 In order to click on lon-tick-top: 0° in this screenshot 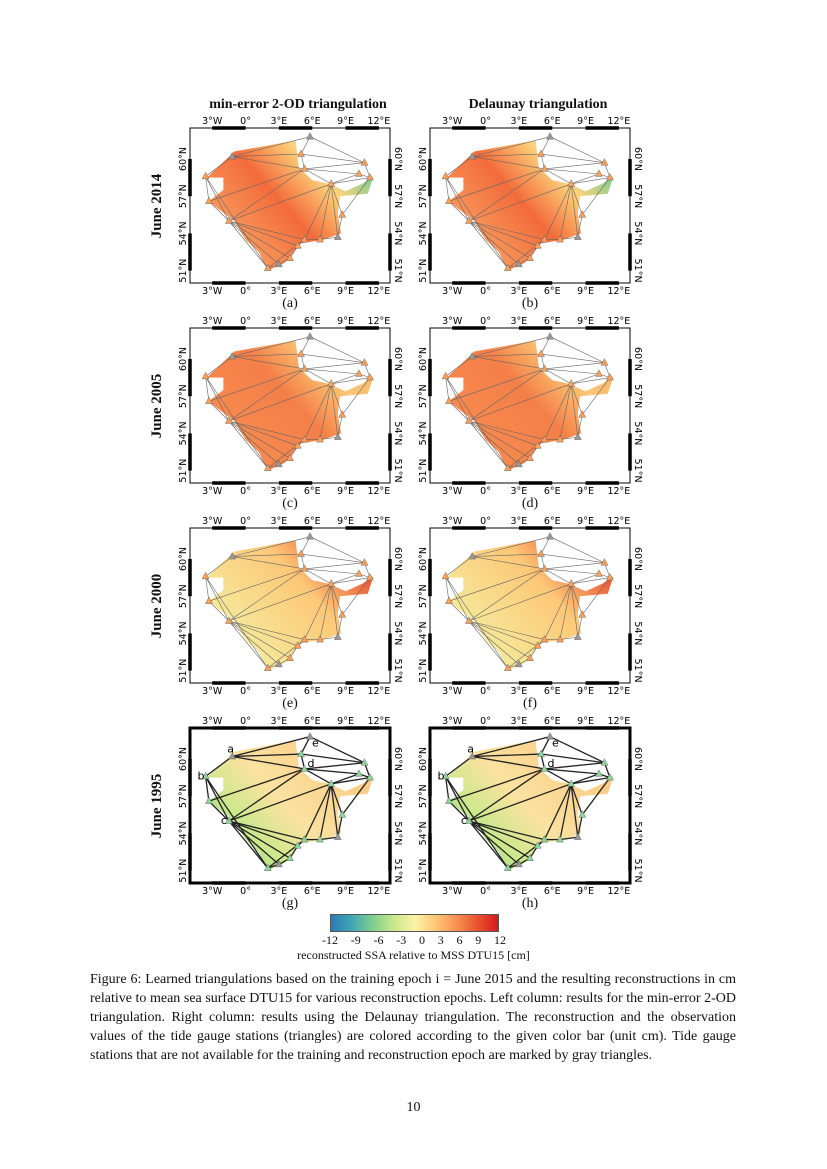, I will do `click(245, 721)`.